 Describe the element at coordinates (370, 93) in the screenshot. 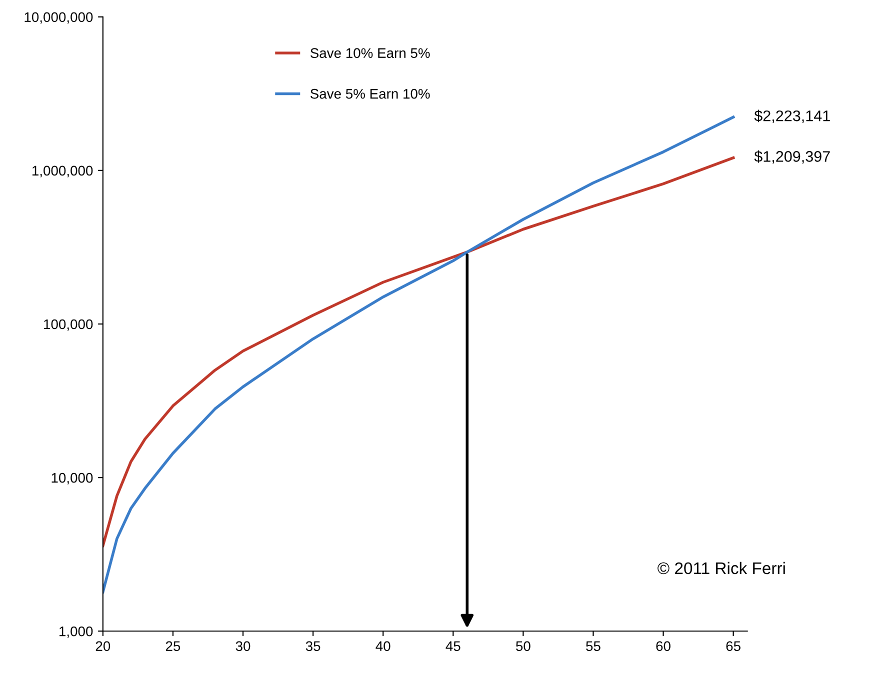

I see `legend-label: Save 5% Earn 10%` at that location.